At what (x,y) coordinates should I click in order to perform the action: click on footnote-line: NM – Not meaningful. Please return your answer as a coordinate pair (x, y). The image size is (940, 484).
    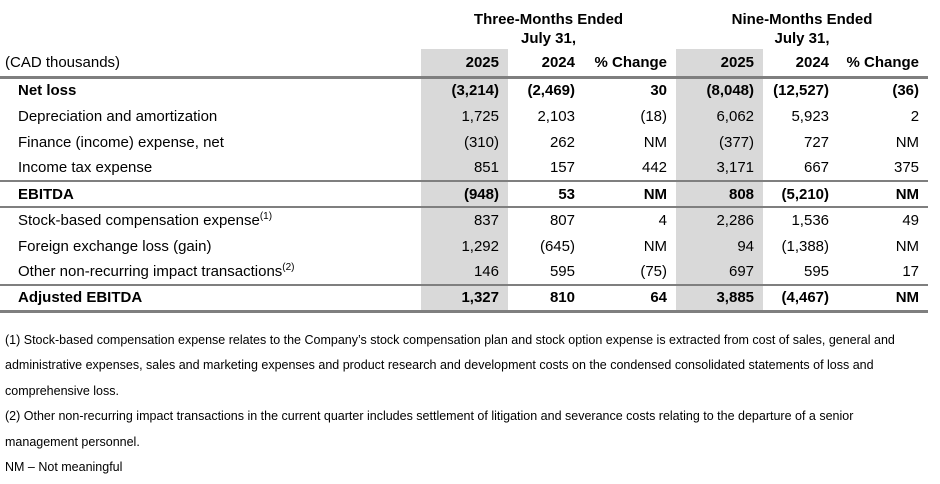
    Looking at the image, I should click on (64, 467).